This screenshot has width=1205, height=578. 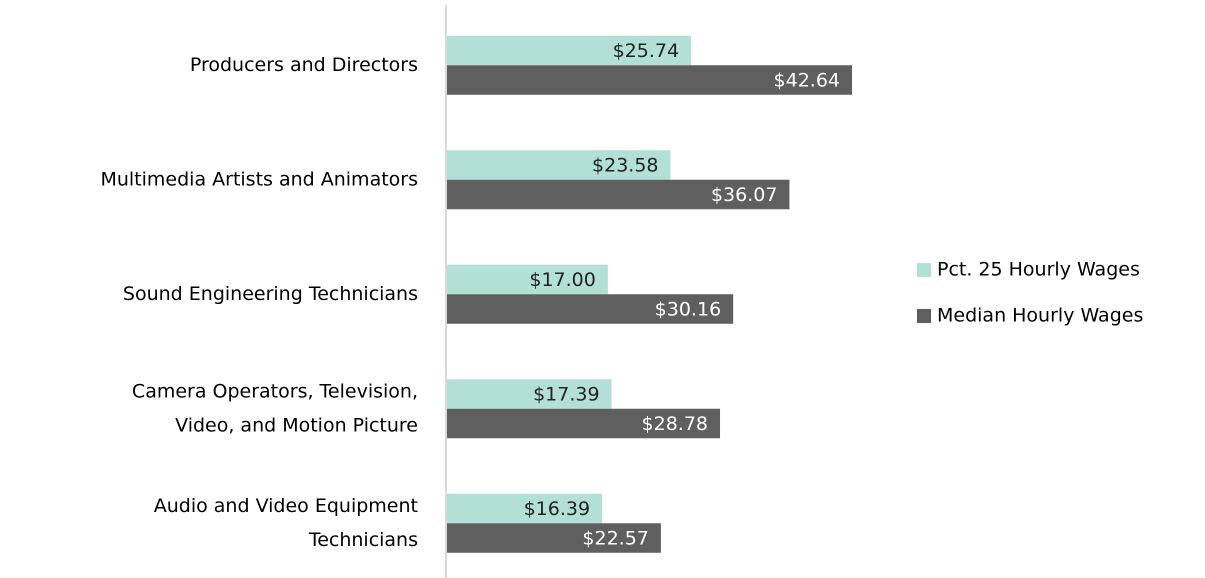 What do you see at coordinates (807, 81) in the screenshot?
I see `data-label: $42.64` at bounding box center [807, 81].